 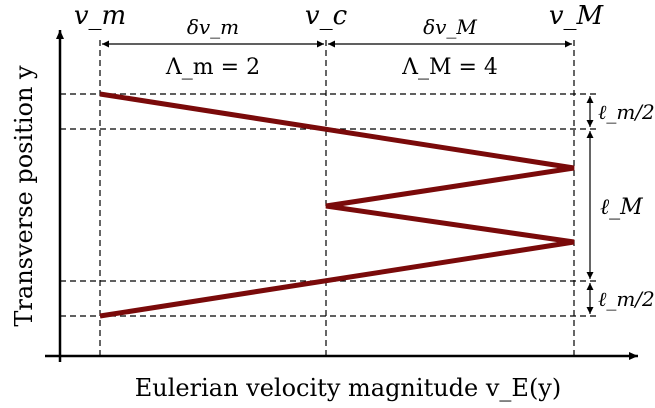 I want to click on label-ell-m-half-bottom: ℓ_m/2, so click(x=626, y=299).